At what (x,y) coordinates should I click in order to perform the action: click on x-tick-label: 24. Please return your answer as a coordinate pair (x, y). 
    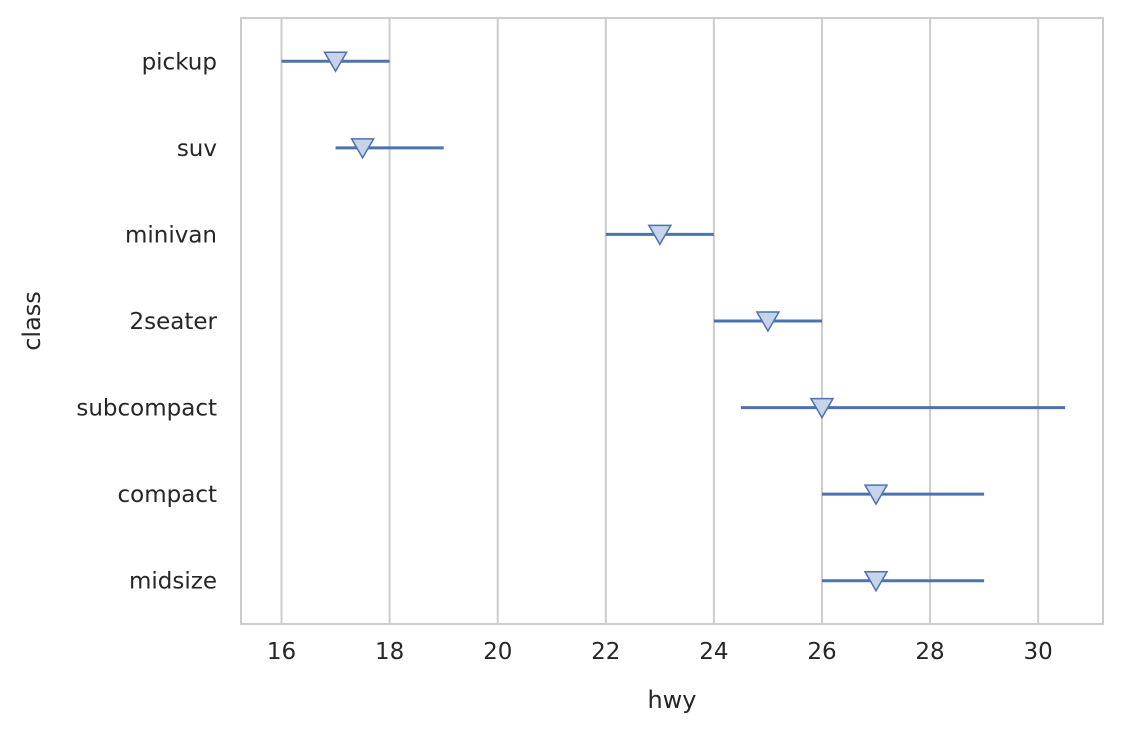
    Looking at the image, I should click on (713, 652).